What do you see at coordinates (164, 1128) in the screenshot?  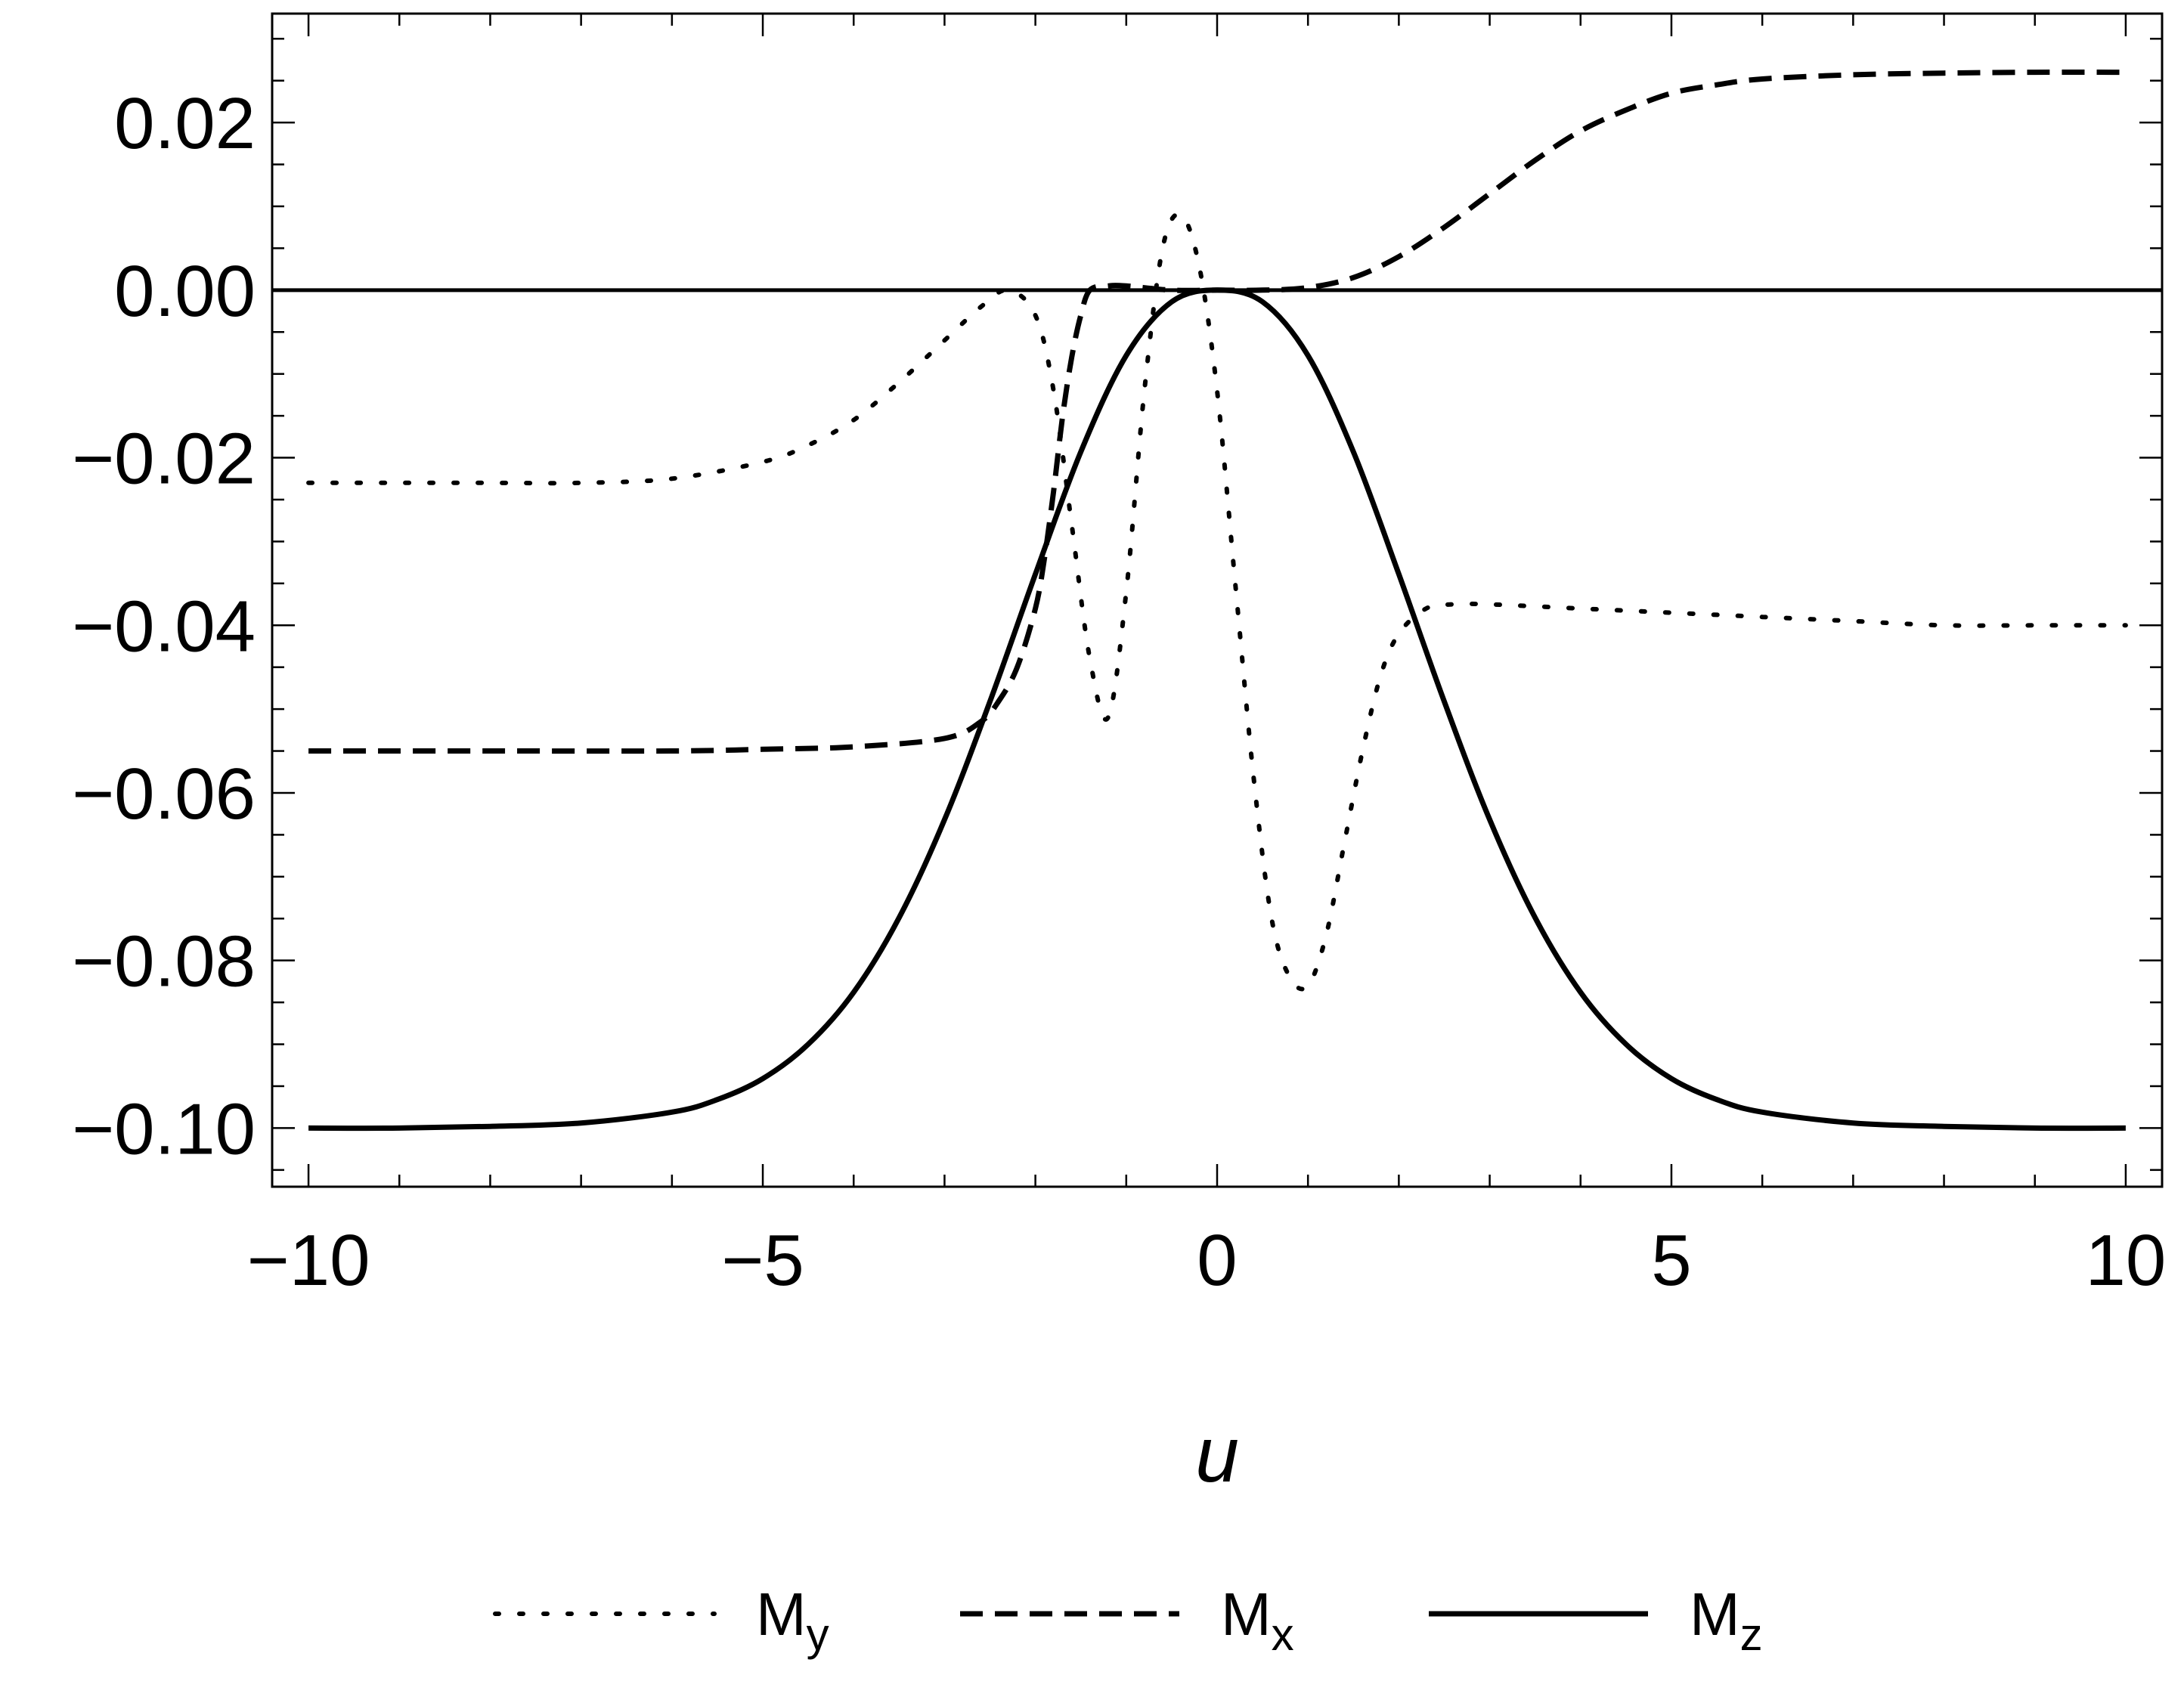 I see `y-tick-label: −0.10` at bounding box center [164, 1128].